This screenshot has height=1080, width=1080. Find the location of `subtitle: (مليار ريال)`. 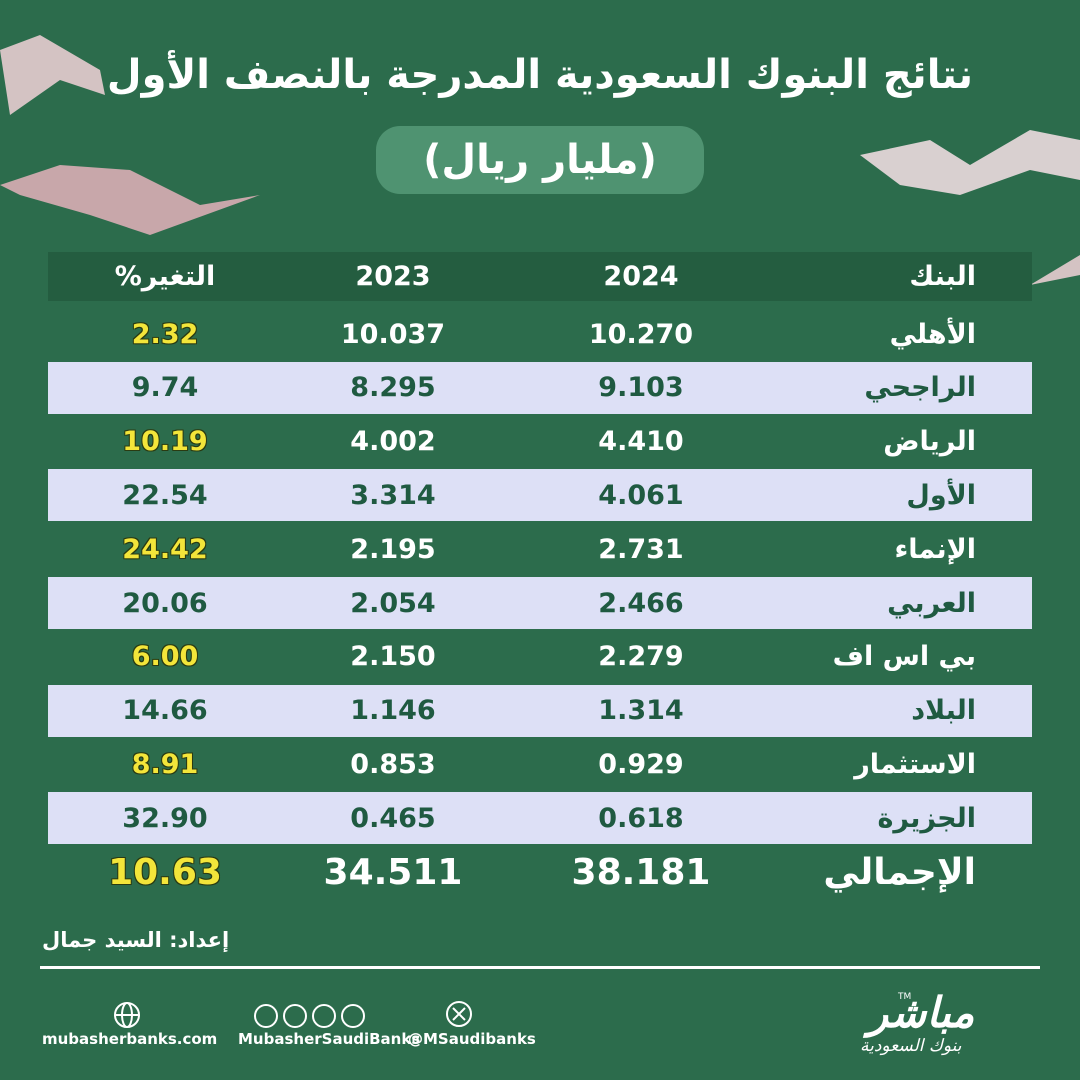

subtitle: (مليار ريال) is located at coordinates (540, 160).